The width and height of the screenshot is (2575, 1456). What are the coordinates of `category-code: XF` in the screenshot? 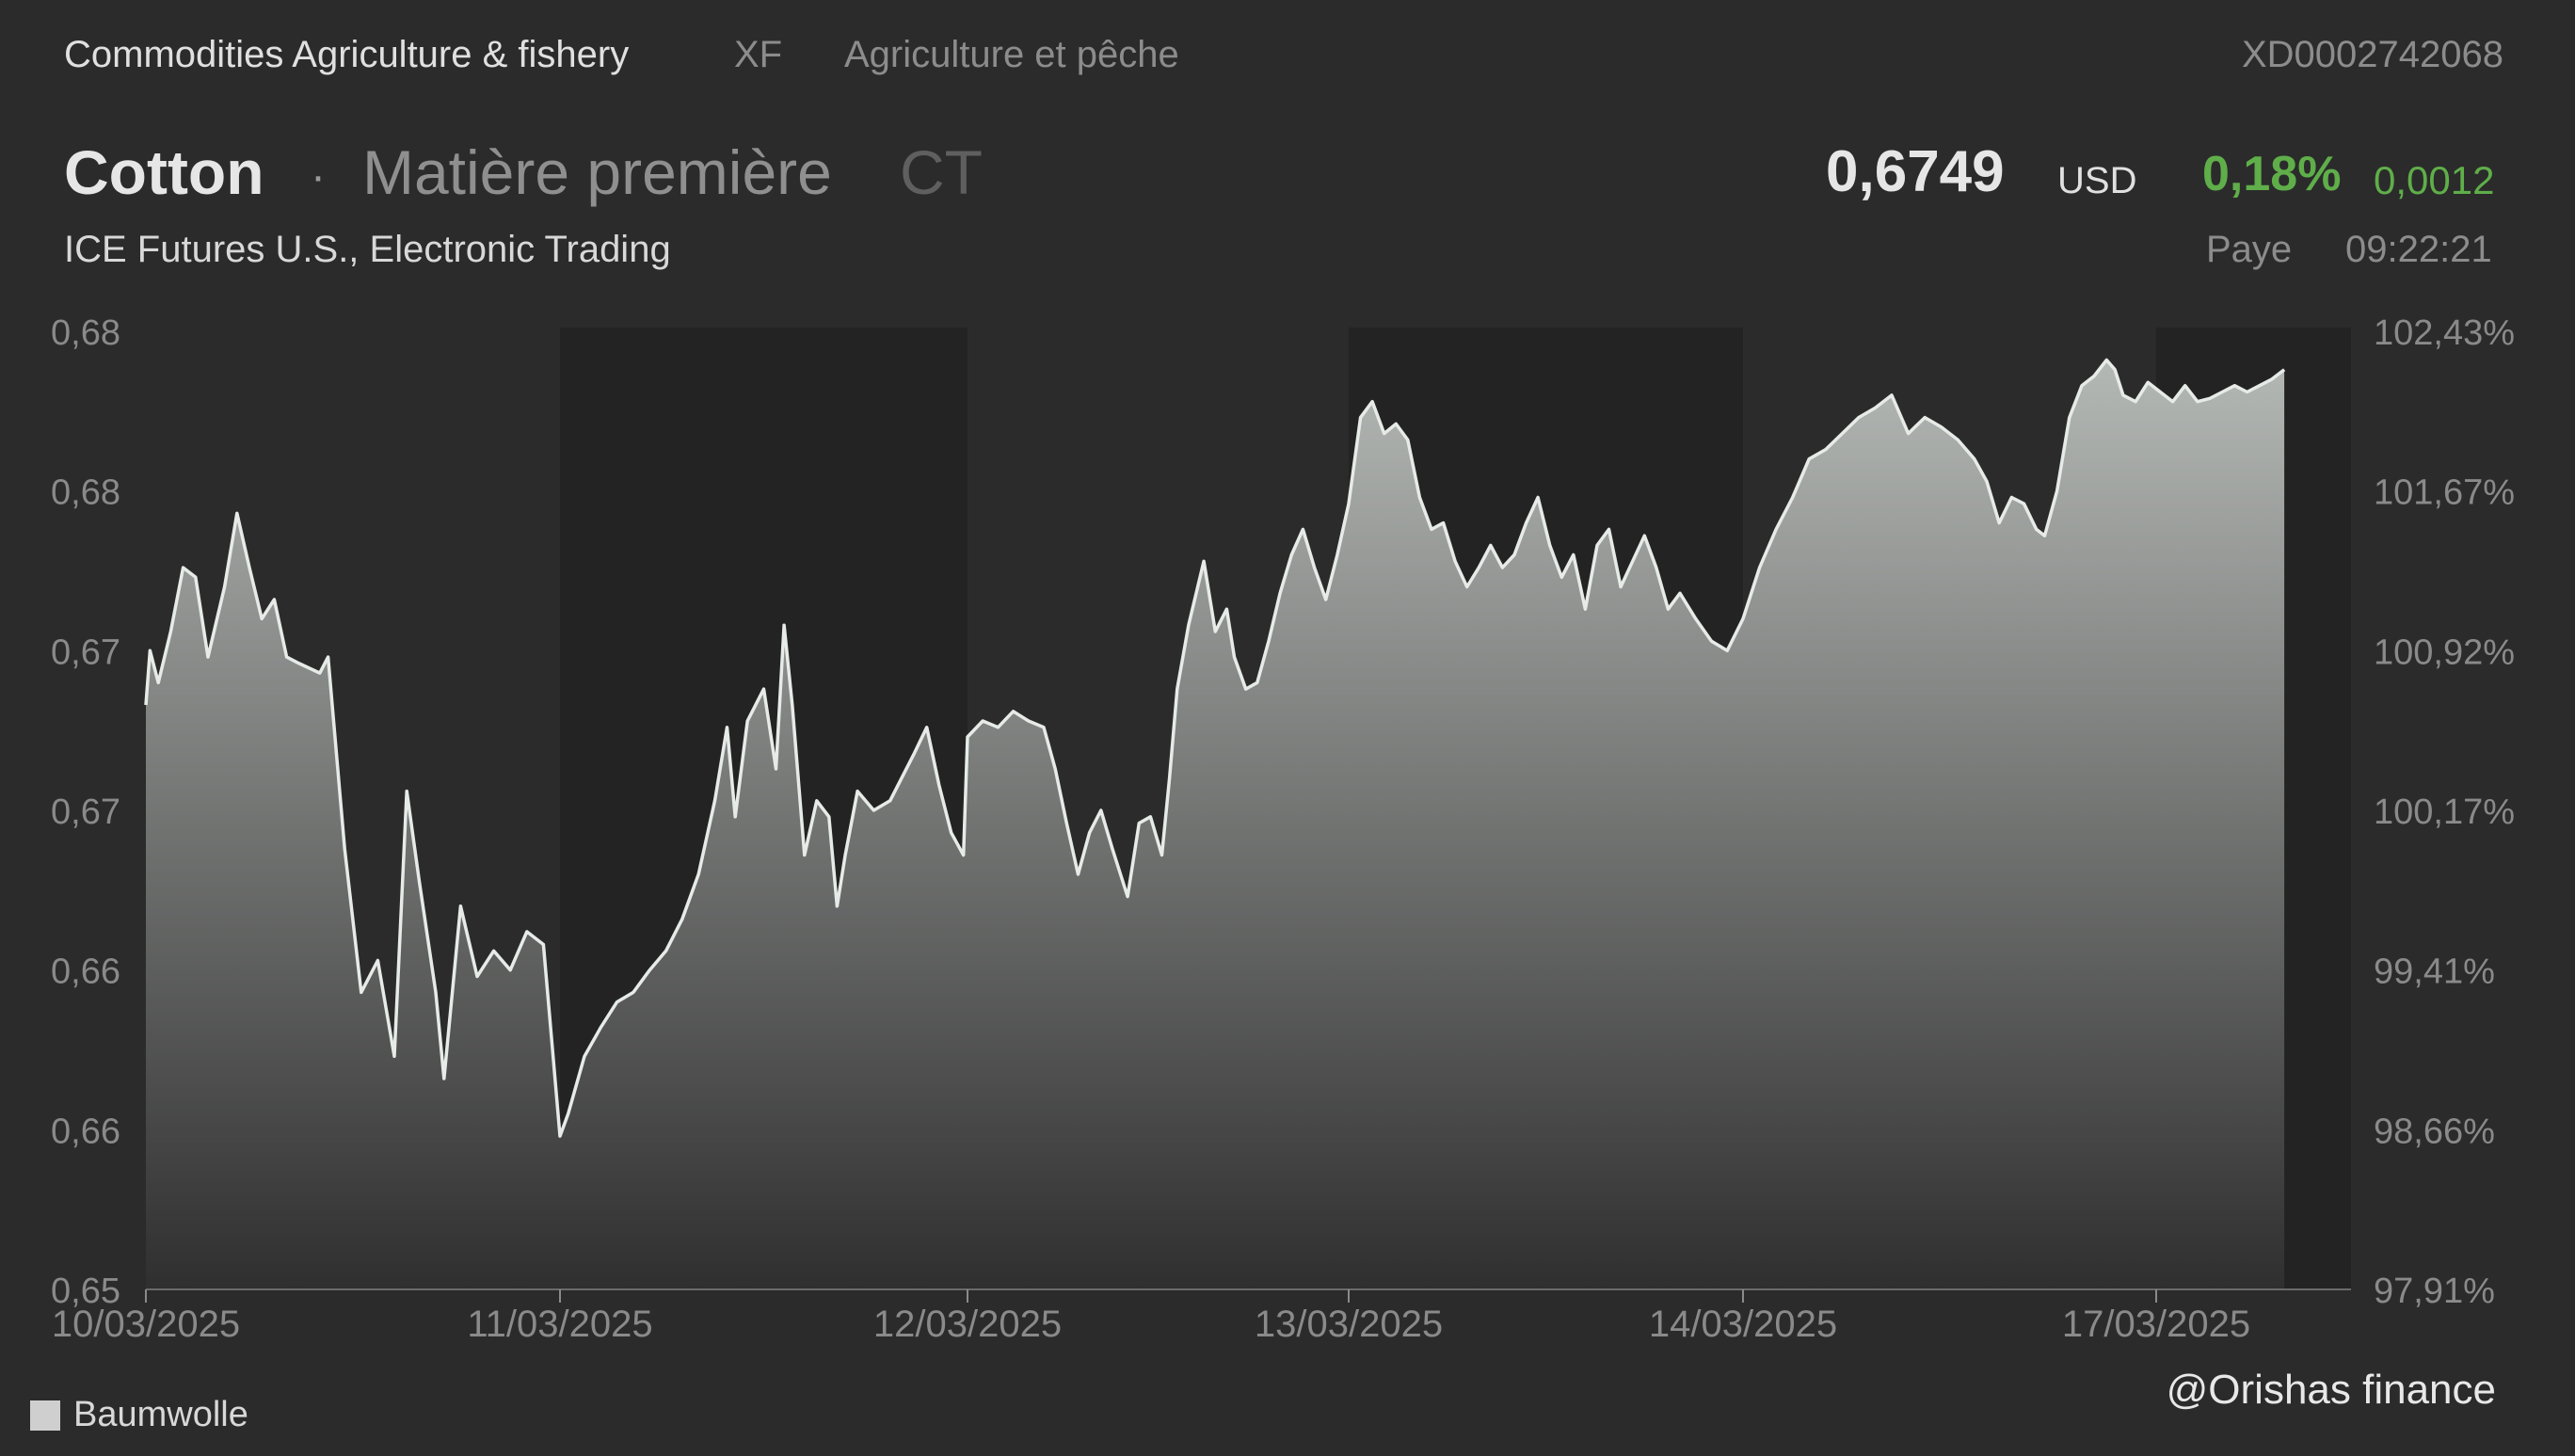 It's located at (758, 54).